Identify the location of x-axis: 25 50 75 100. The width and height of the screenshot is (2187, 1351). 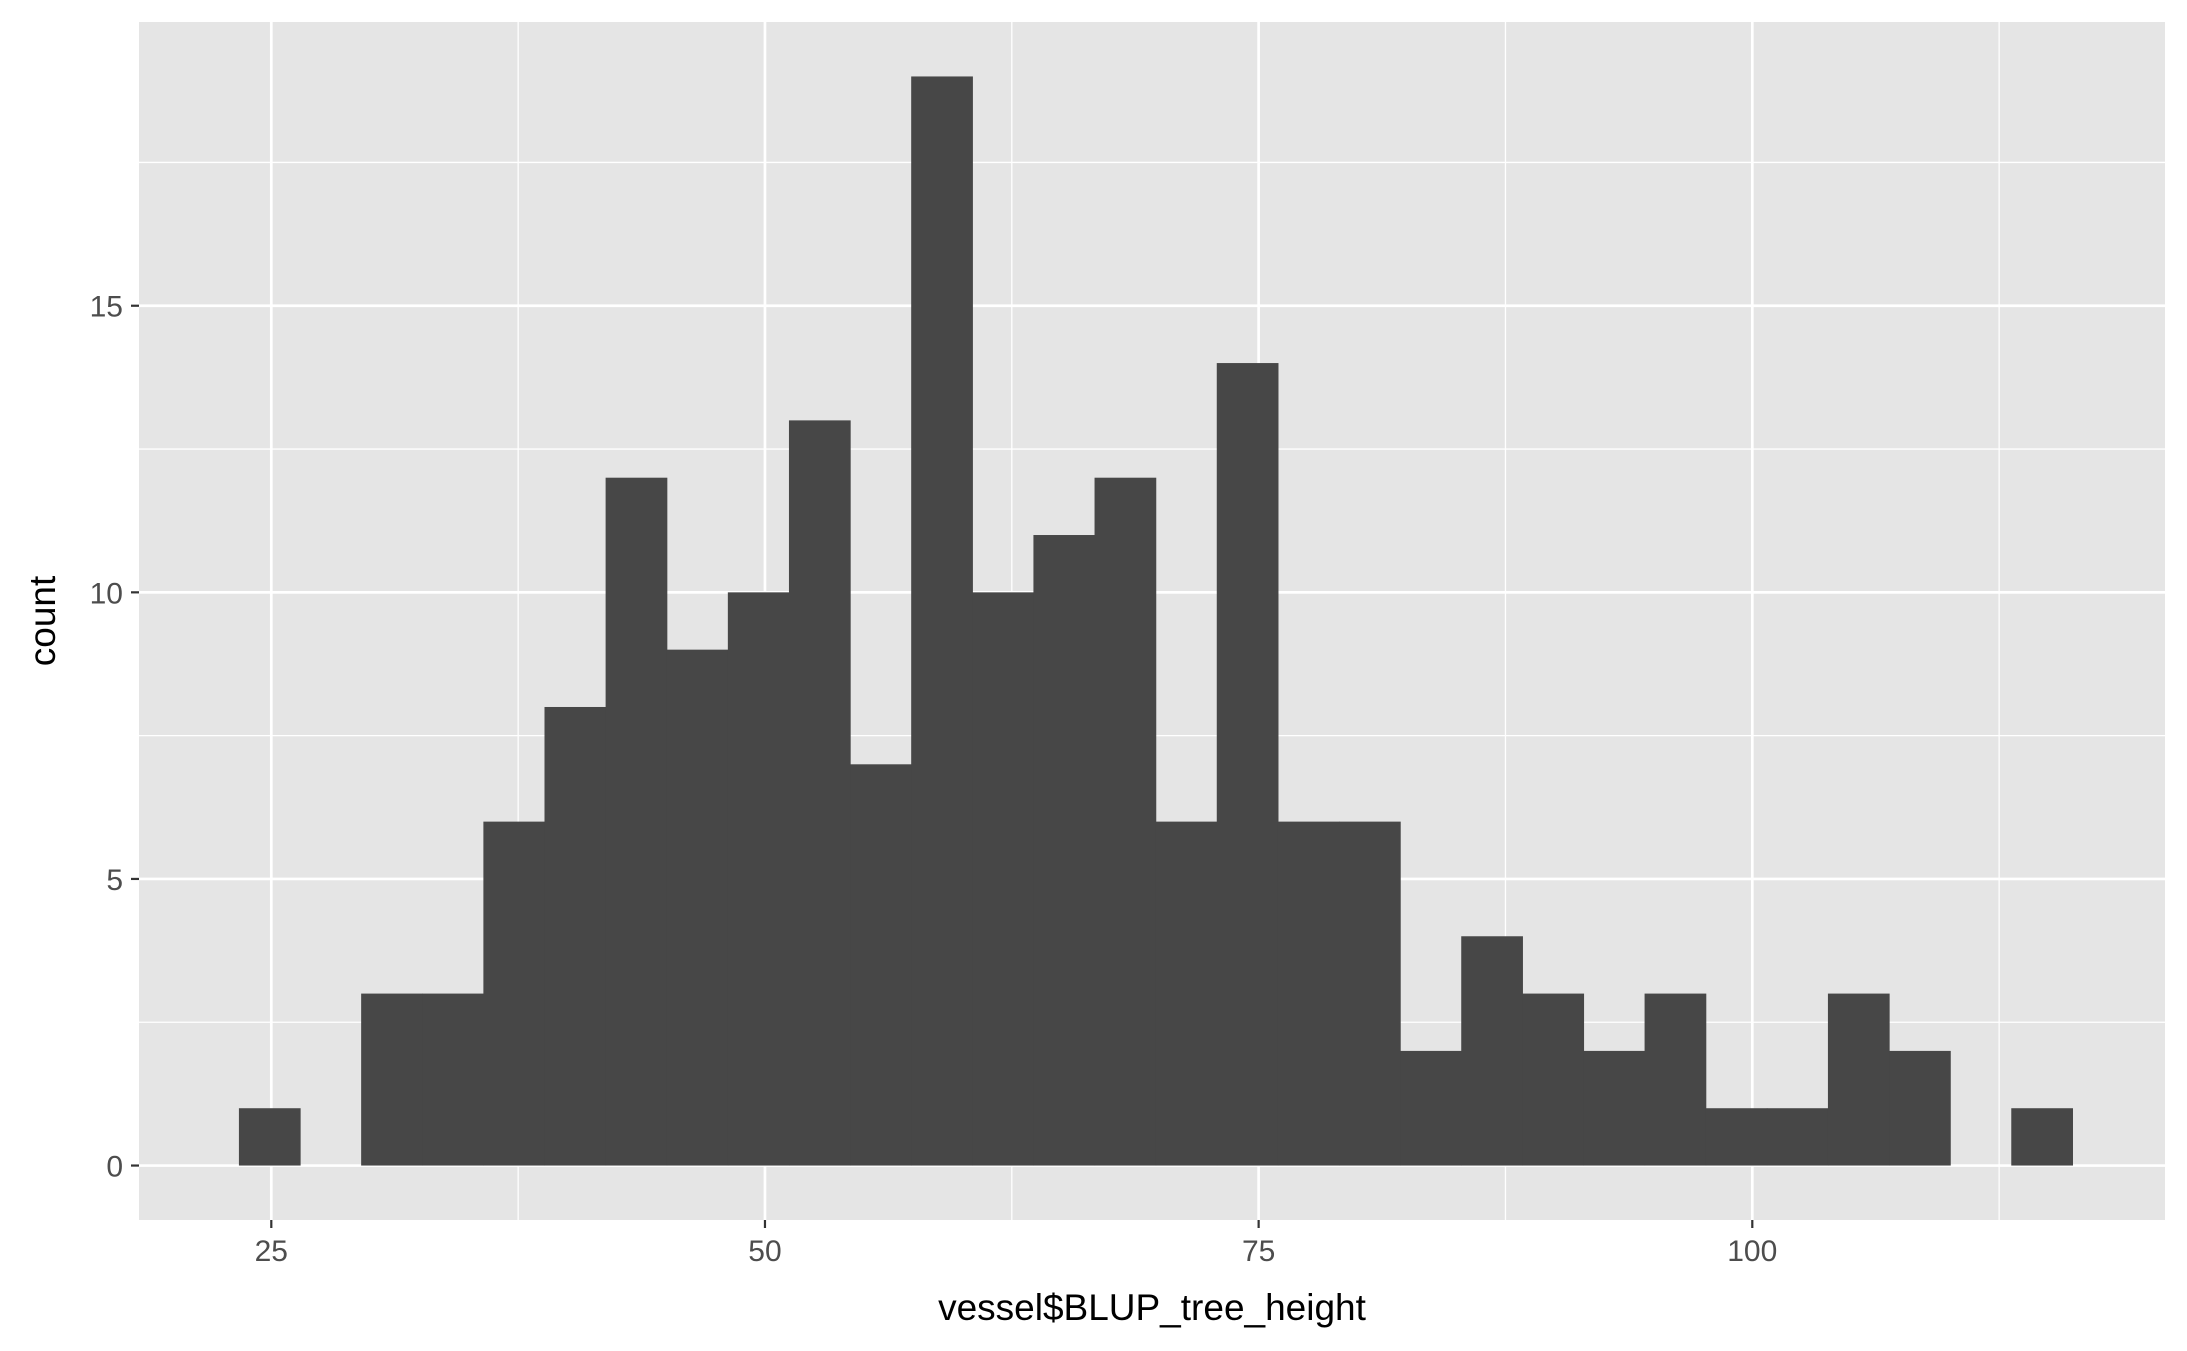
(1016, 1244).